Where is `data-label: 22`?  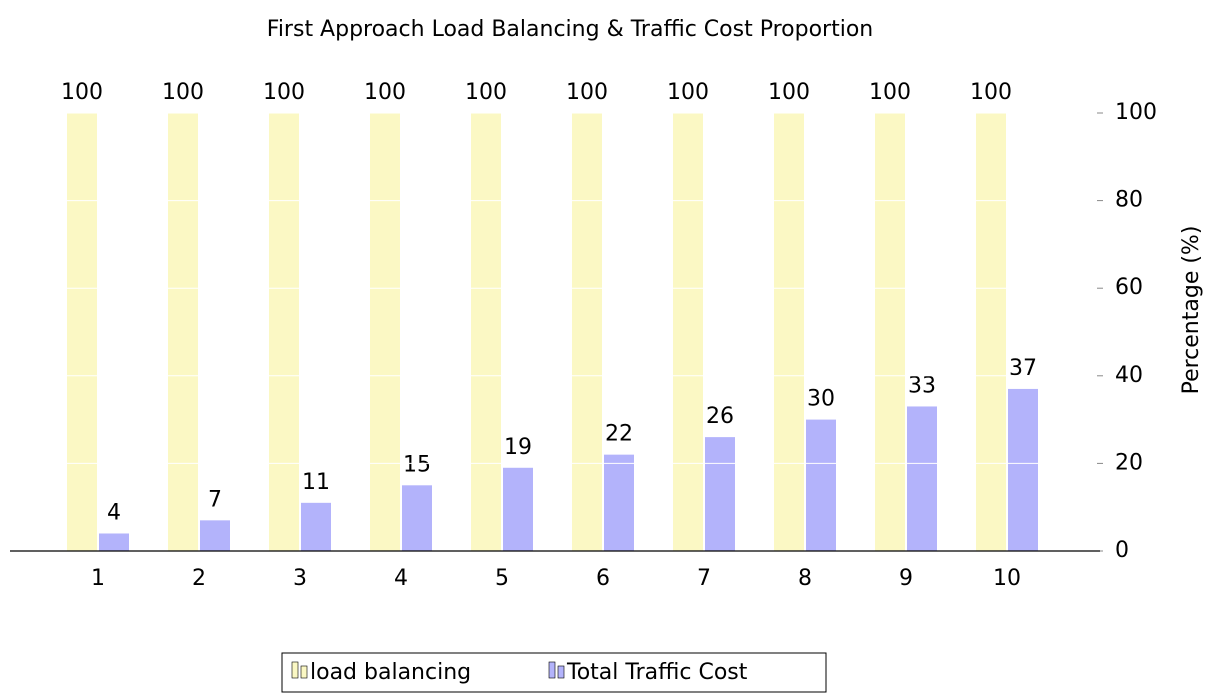
data-label: 22 is located at coordinates (619, 434).